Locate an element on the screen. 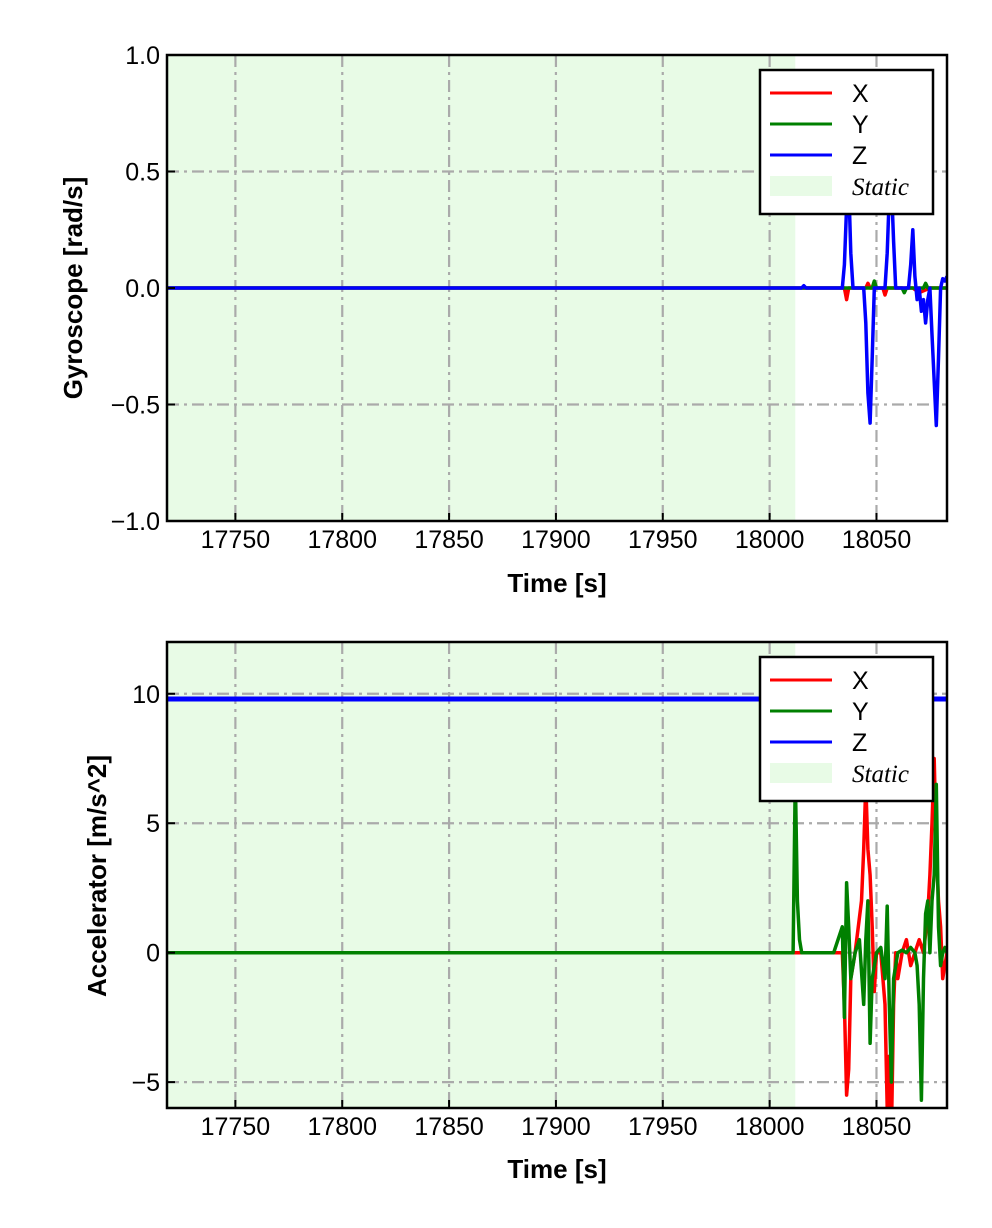 The width and height of the screenshot is (992, 1228). accelerator-x-tick-label-3: 17900 is located at coordinates (556, 1127).